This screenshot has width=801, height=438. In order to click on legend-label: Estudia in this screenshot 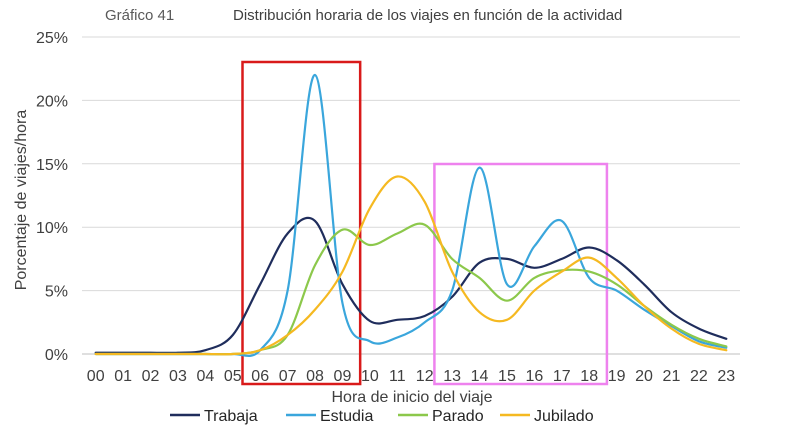, I will do `click(346, 416)`.